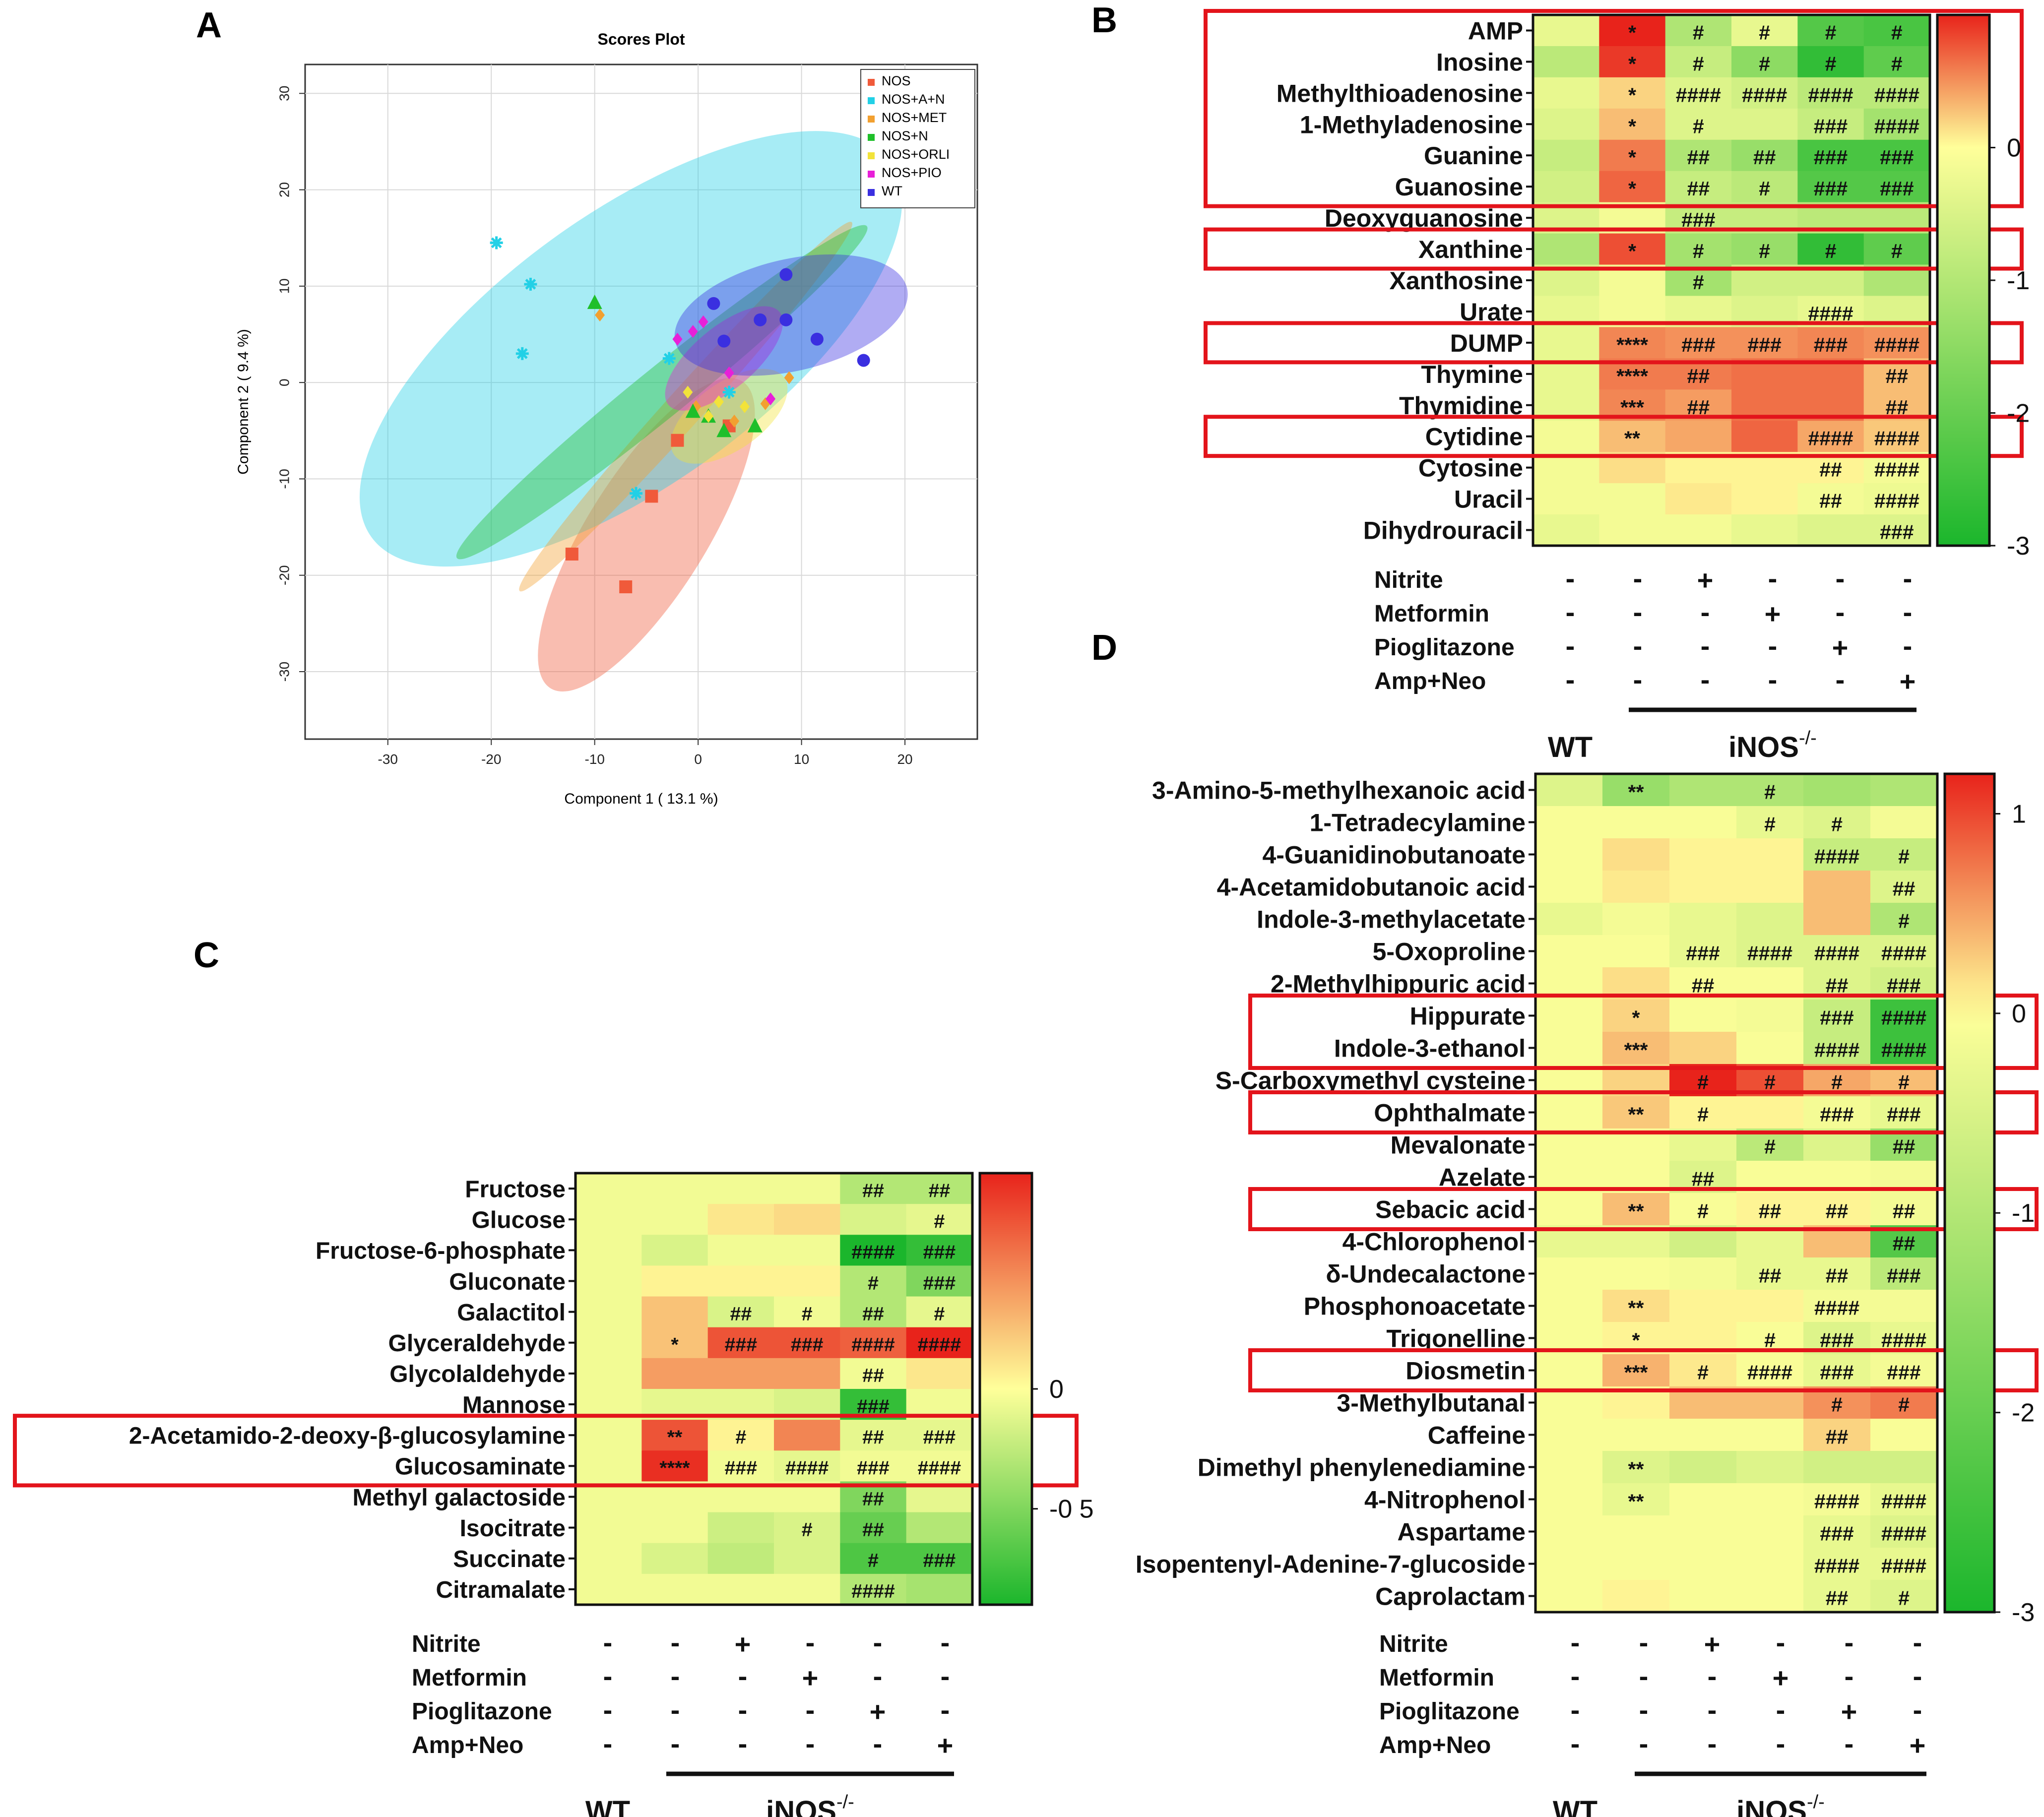 This screenshot has height=1817, width=2044. I want to click on row-label: Sebacic acid, so click(1450, 1210).